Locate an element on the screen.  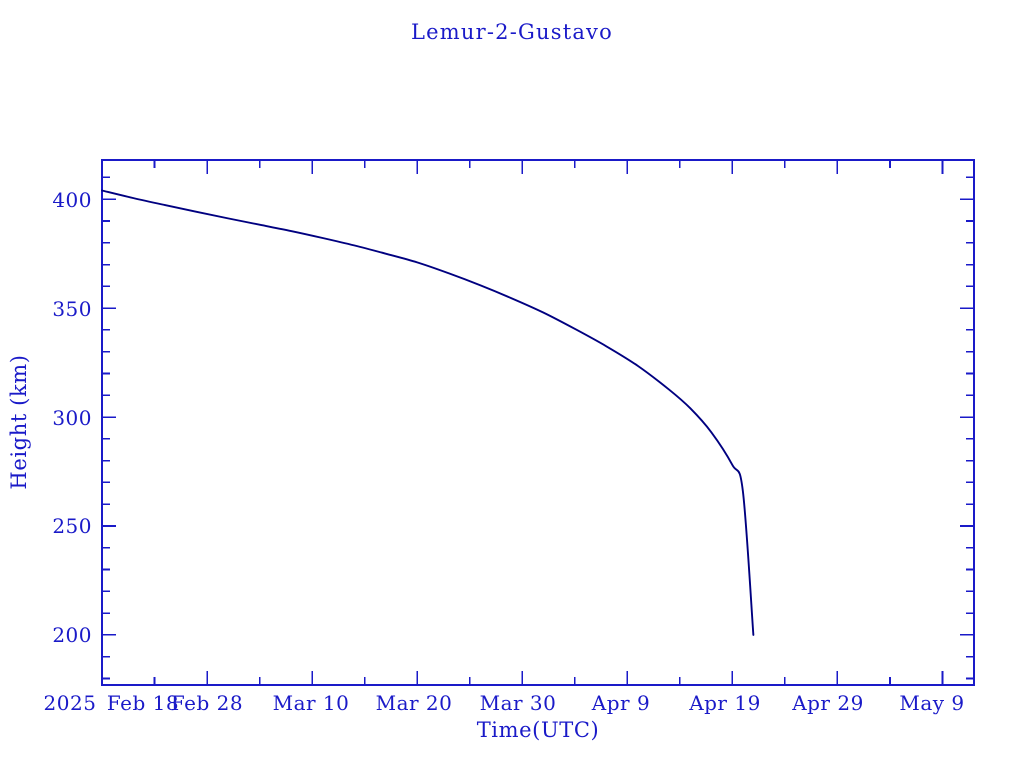
y-tick-label: 400 is located at coordinates (72, 200).